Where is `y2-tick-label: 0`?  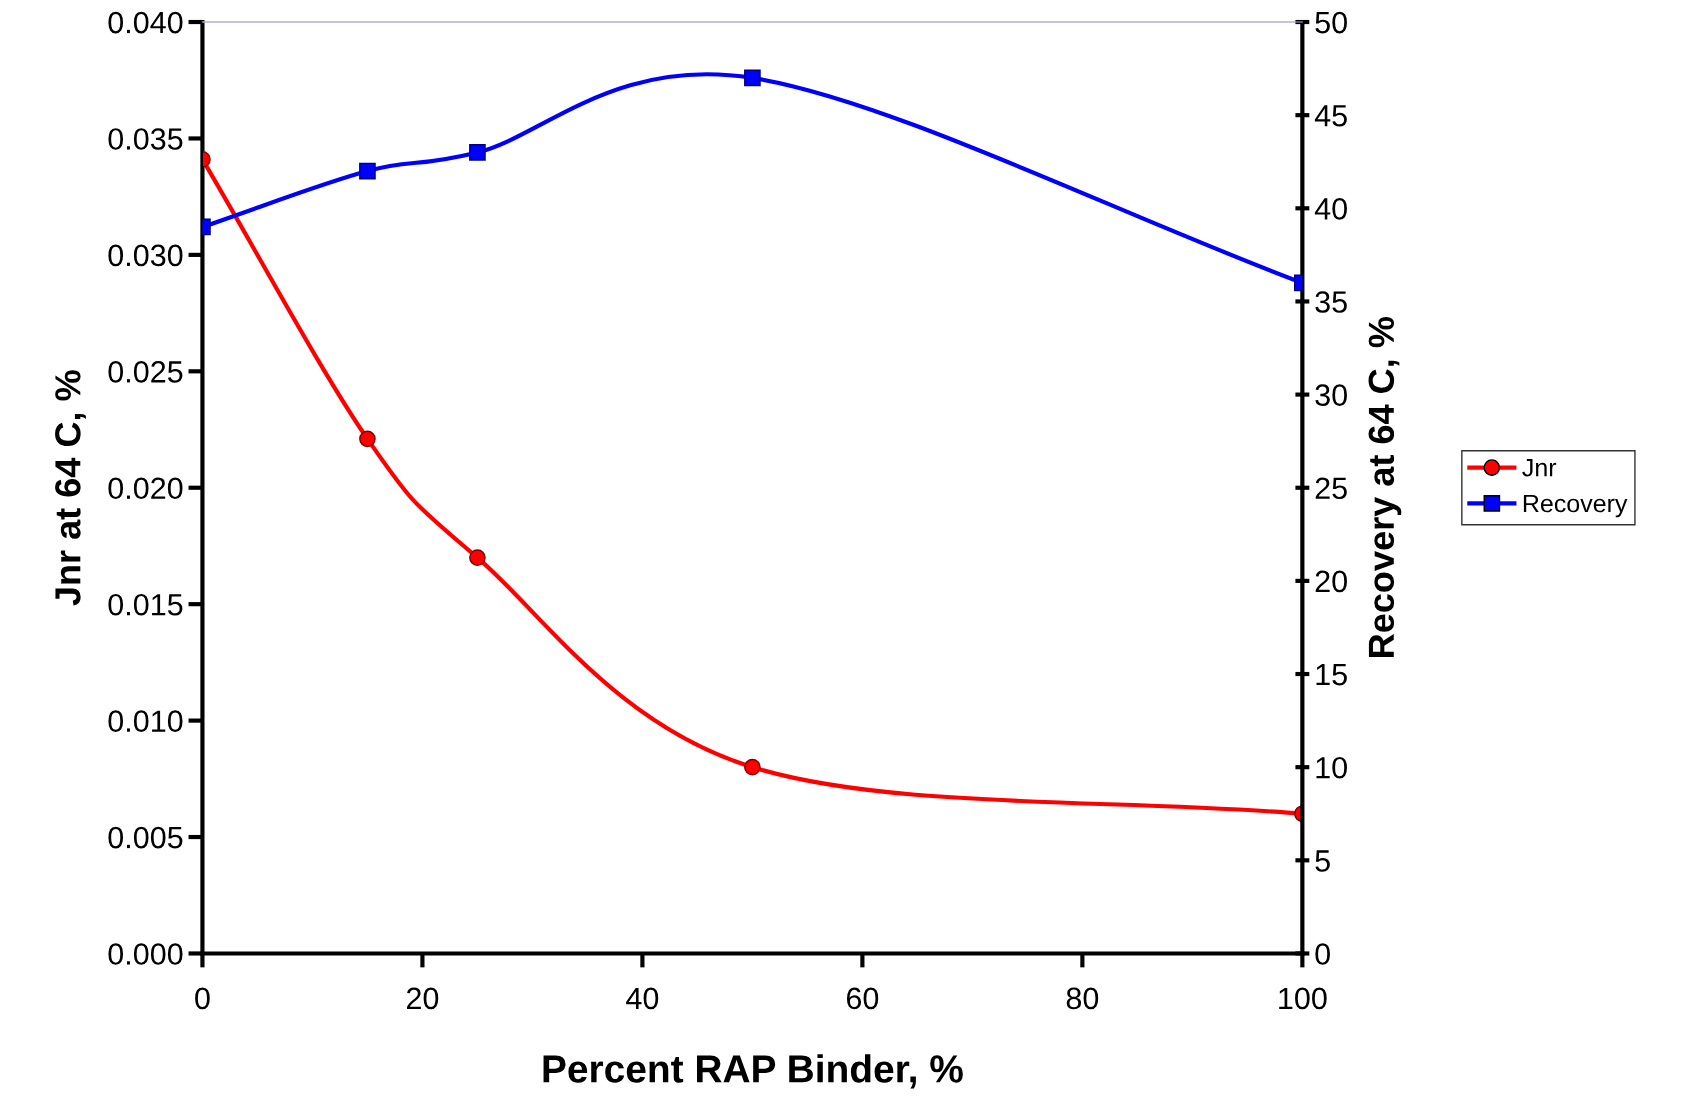 y2-tick-label: 0 is located at coordinates (1322, 954).